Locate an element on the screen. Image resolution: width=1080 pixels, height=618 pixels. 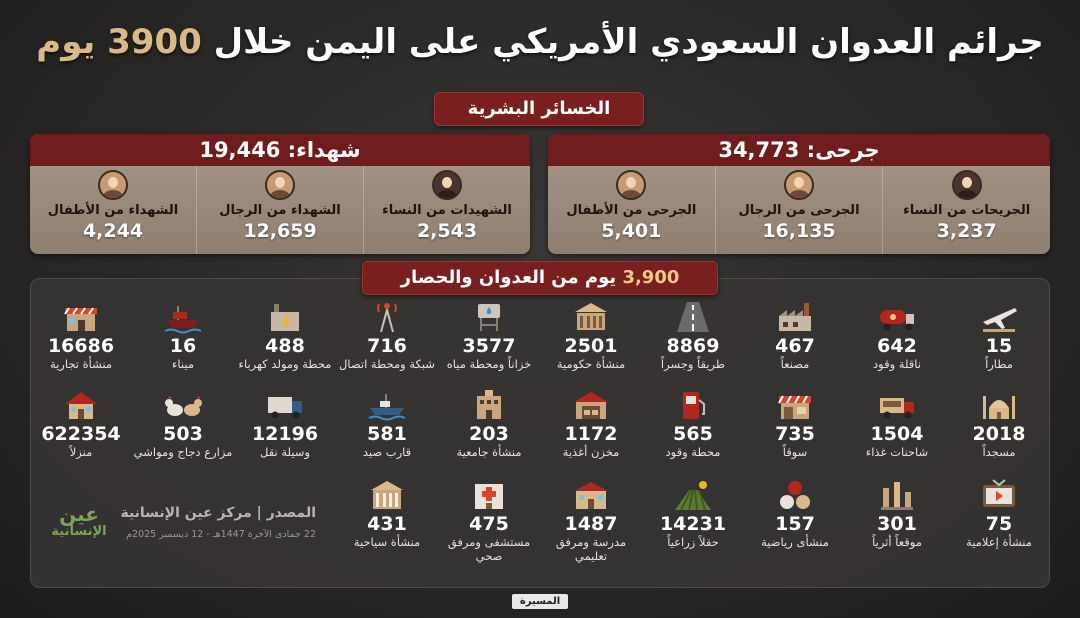
stat-label: الشهداء من الأطفال is located at coordinates (113, 210).